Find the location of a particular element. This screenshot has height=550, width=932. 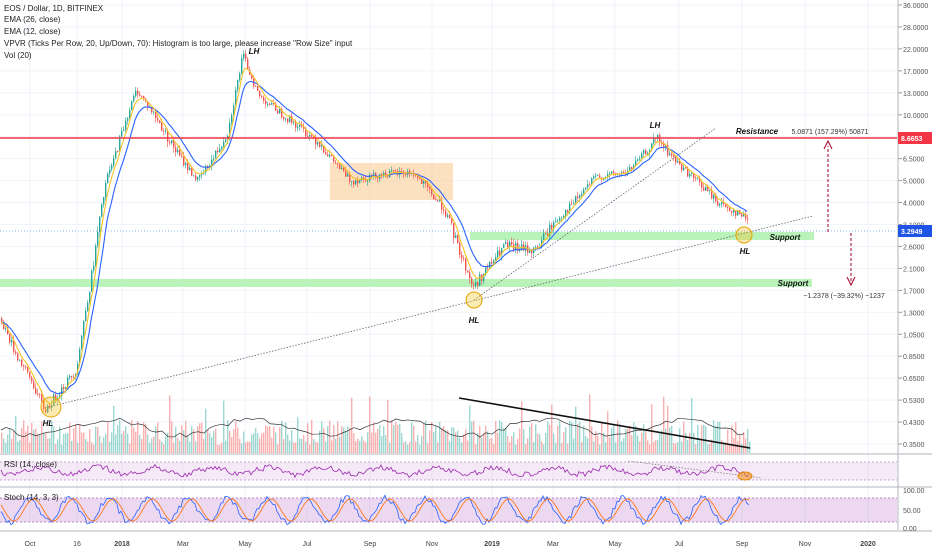

rsi-band is located at coordinates (448, 471).